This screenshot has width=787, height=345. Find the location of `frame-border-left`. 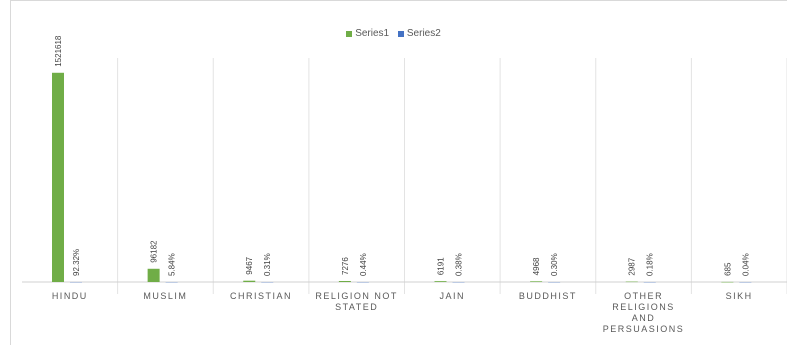

frame-border-left is located at coordinates (10, 172).